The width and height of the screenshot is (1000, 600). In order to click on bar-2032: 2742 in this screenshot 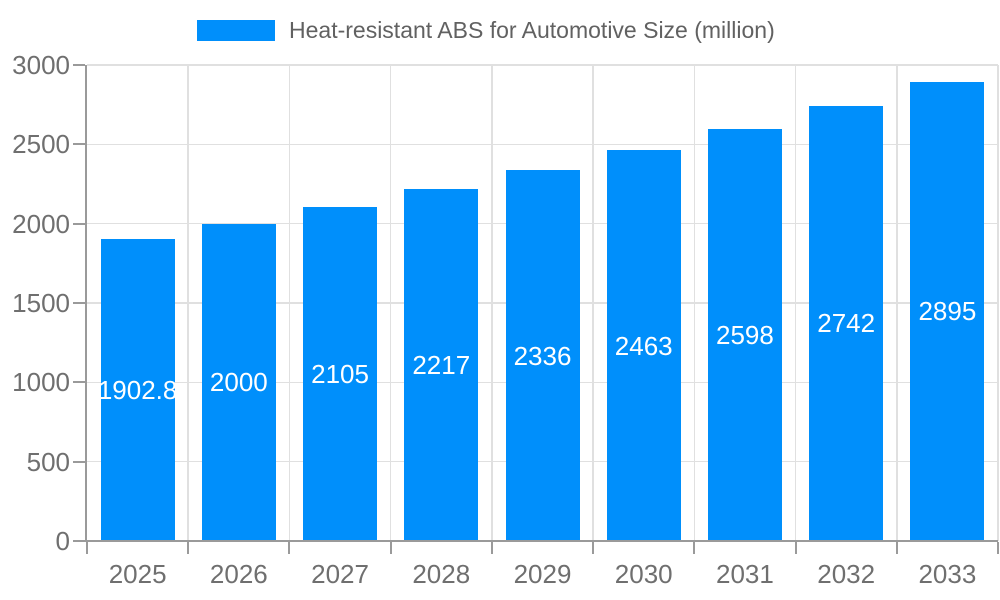, I will do `click(846, 323)`.